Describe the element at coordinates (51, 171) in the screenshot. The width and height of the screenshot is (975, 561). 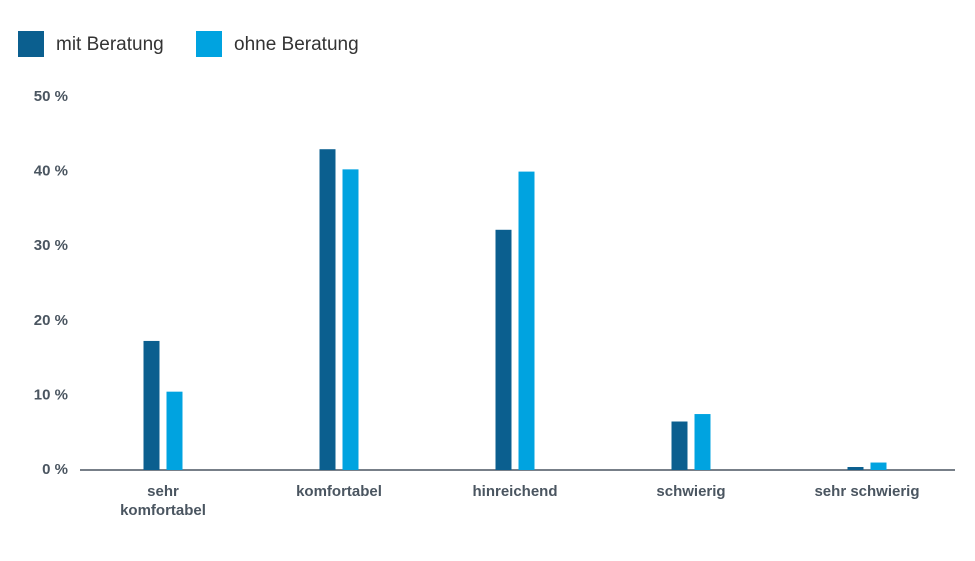
I see `y-tick-label: 40 %` at that location.